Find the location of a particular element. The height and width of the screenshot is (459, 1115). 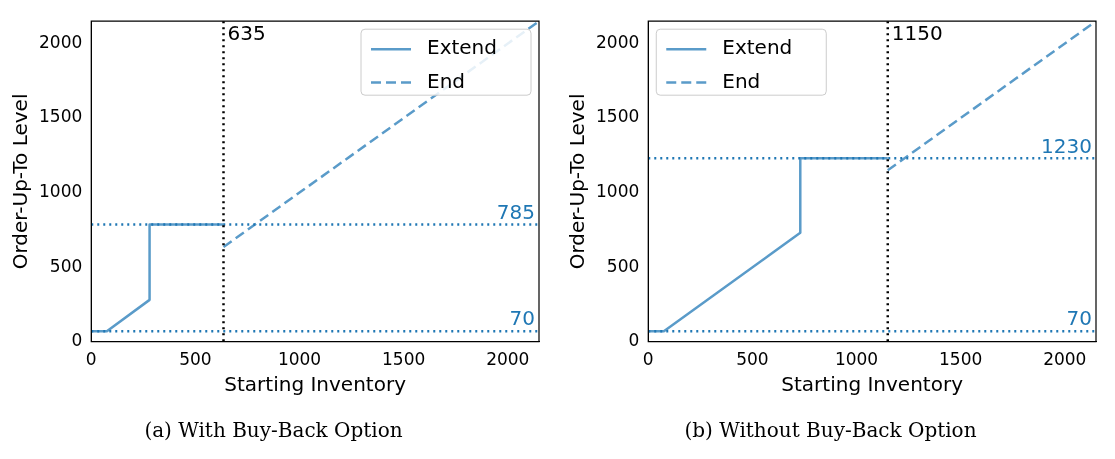

ref-line-label: 1150 is located at coordinates (917, 33).